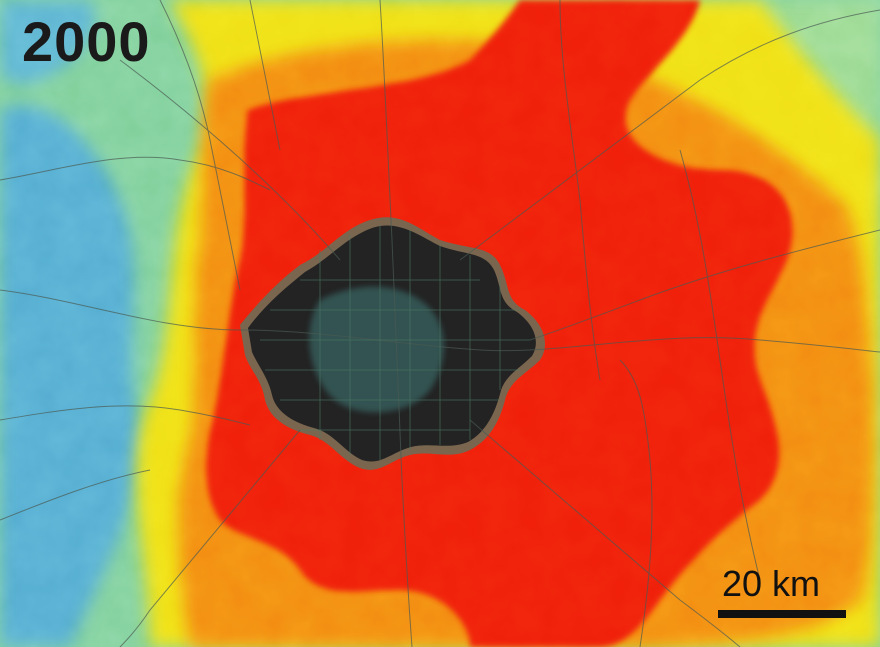 This screenshot has width=880, height=647. I want to click on scale-bar-label: 20 km, so click(771, 583).